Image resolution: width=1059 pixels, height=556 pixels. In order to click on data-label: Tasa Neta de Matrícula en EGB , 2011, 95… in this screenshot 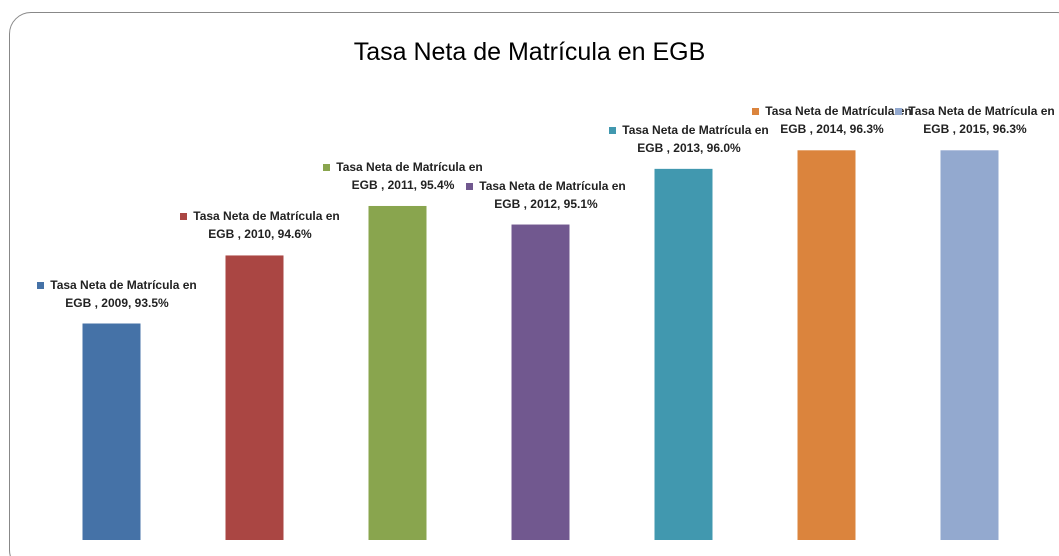, I will do `click(403, 176)`.